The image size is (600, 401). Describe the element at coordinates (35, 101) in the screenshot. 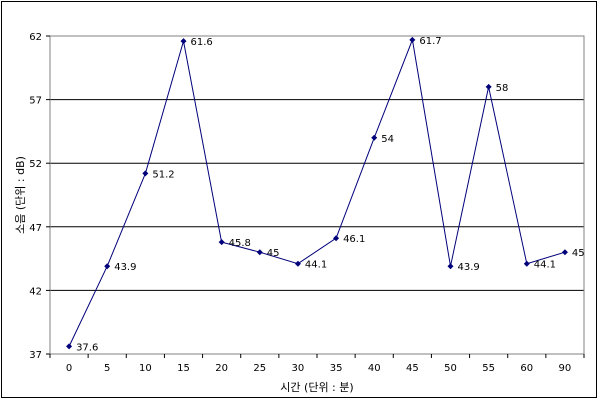

I see `y-tick-label: 57` at that location.